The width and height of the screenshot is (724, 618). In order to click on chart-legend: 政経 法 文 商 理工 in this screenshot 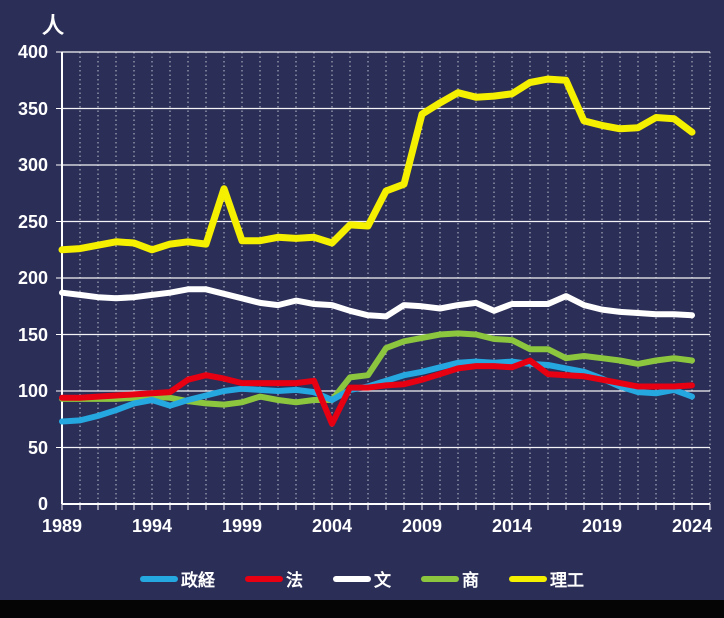, I will do `click(362, 578)`.